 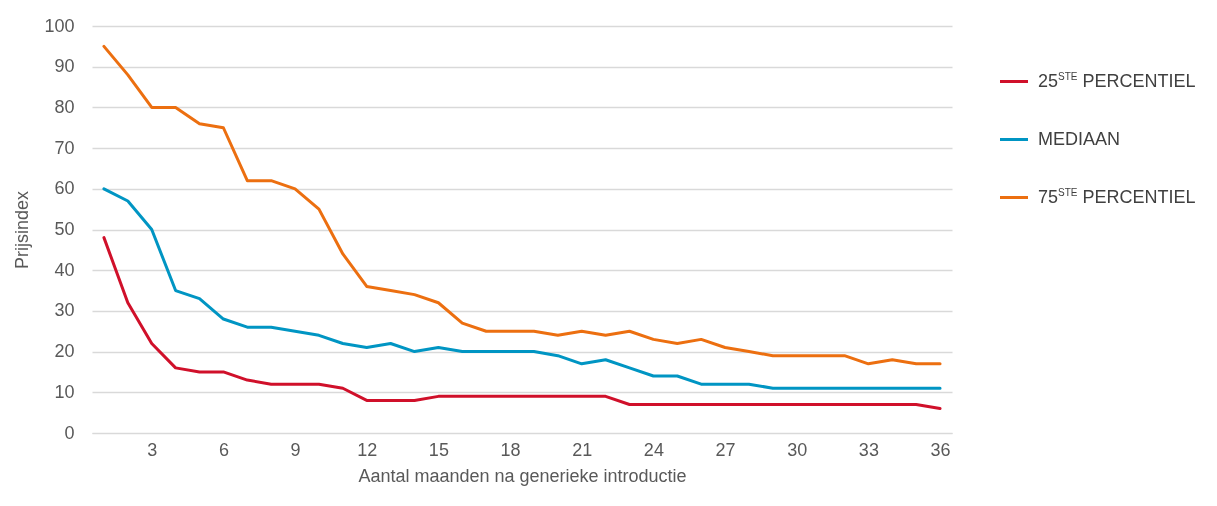 I want to click on x-tick-label: 3, so click(x=152, y=449).